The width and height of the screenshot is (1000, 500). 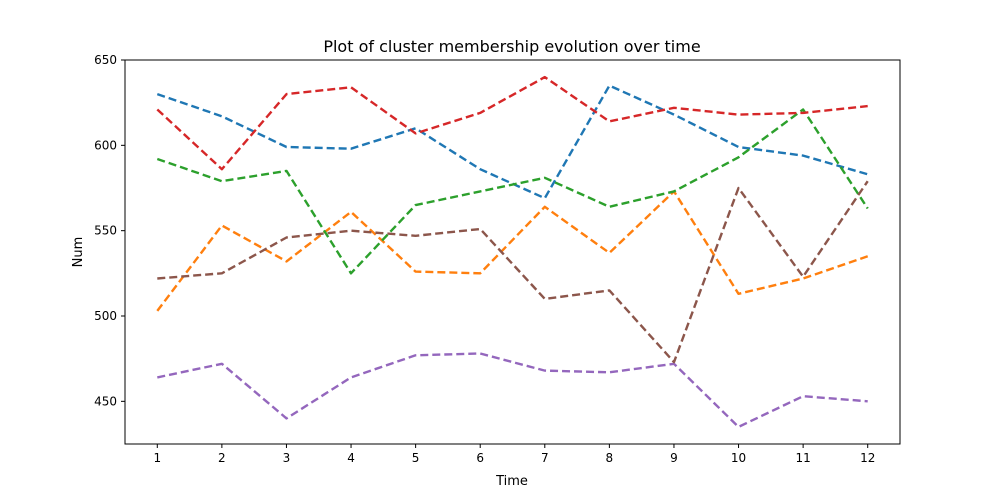 What do you see at coordinates (157, 458) in the screenshot?
I see `x-tick-label: 1` at bounding box center [157, 458].